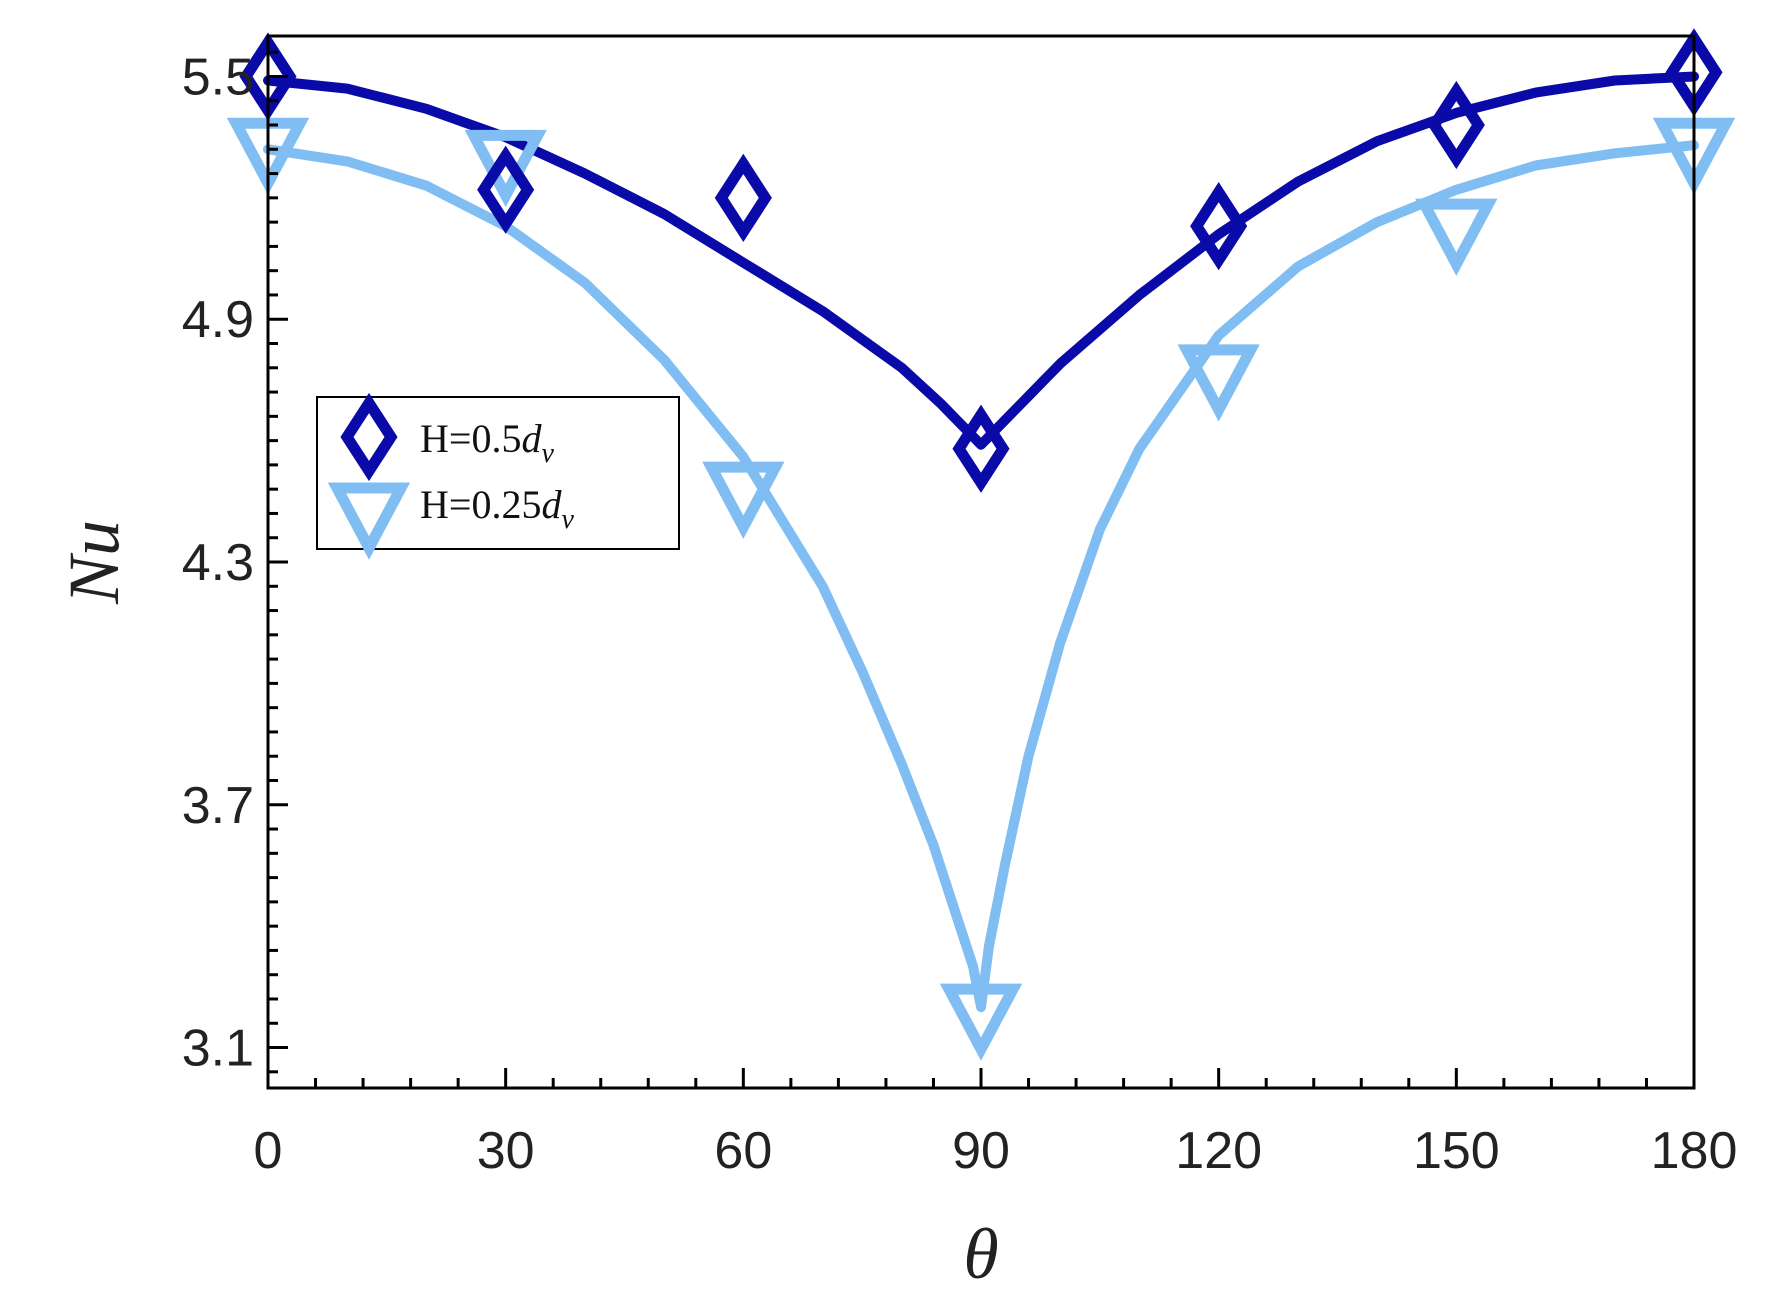 Image resolution: width=1775 pixels, height=1305 pixels. Describe the element at coordinates (94, 562) in the screenshot. I see `y-axis-label: Nu` at that location.